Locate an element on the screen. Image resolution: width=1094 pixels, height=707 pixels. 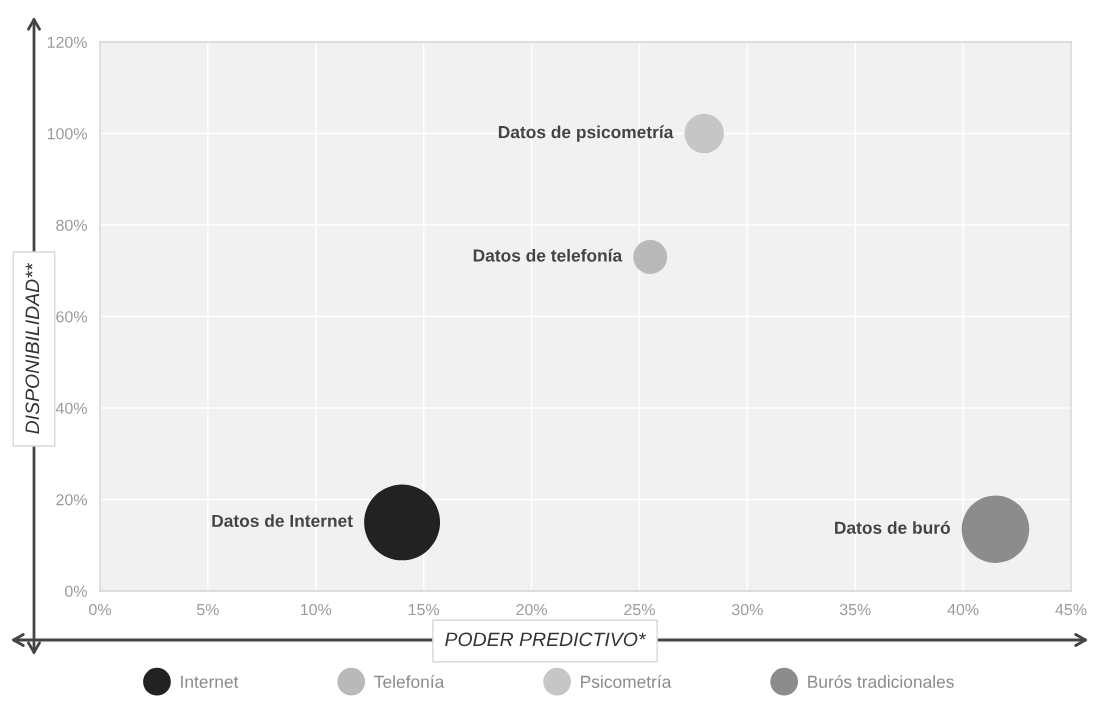
y-tick-label: 60% is located at coordinates (71, 317).